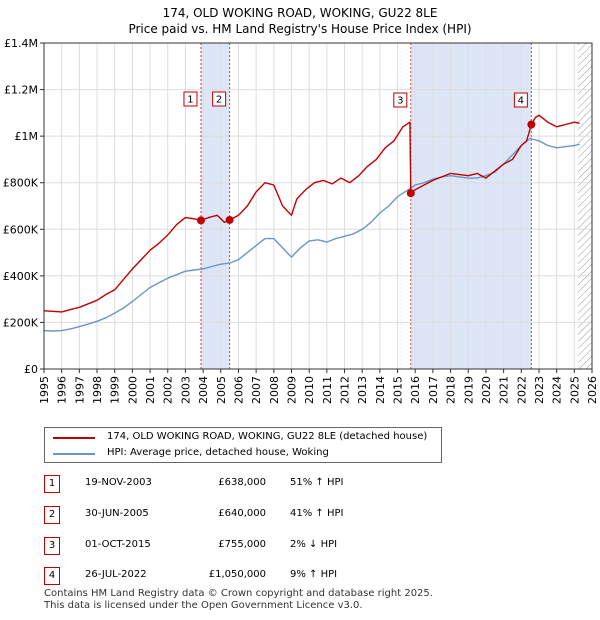 This screenshot has height=620, width=600. Describe the element at coordinates (203, 390) in the screenshot. I see `x-tick-label: 2004` at that location.